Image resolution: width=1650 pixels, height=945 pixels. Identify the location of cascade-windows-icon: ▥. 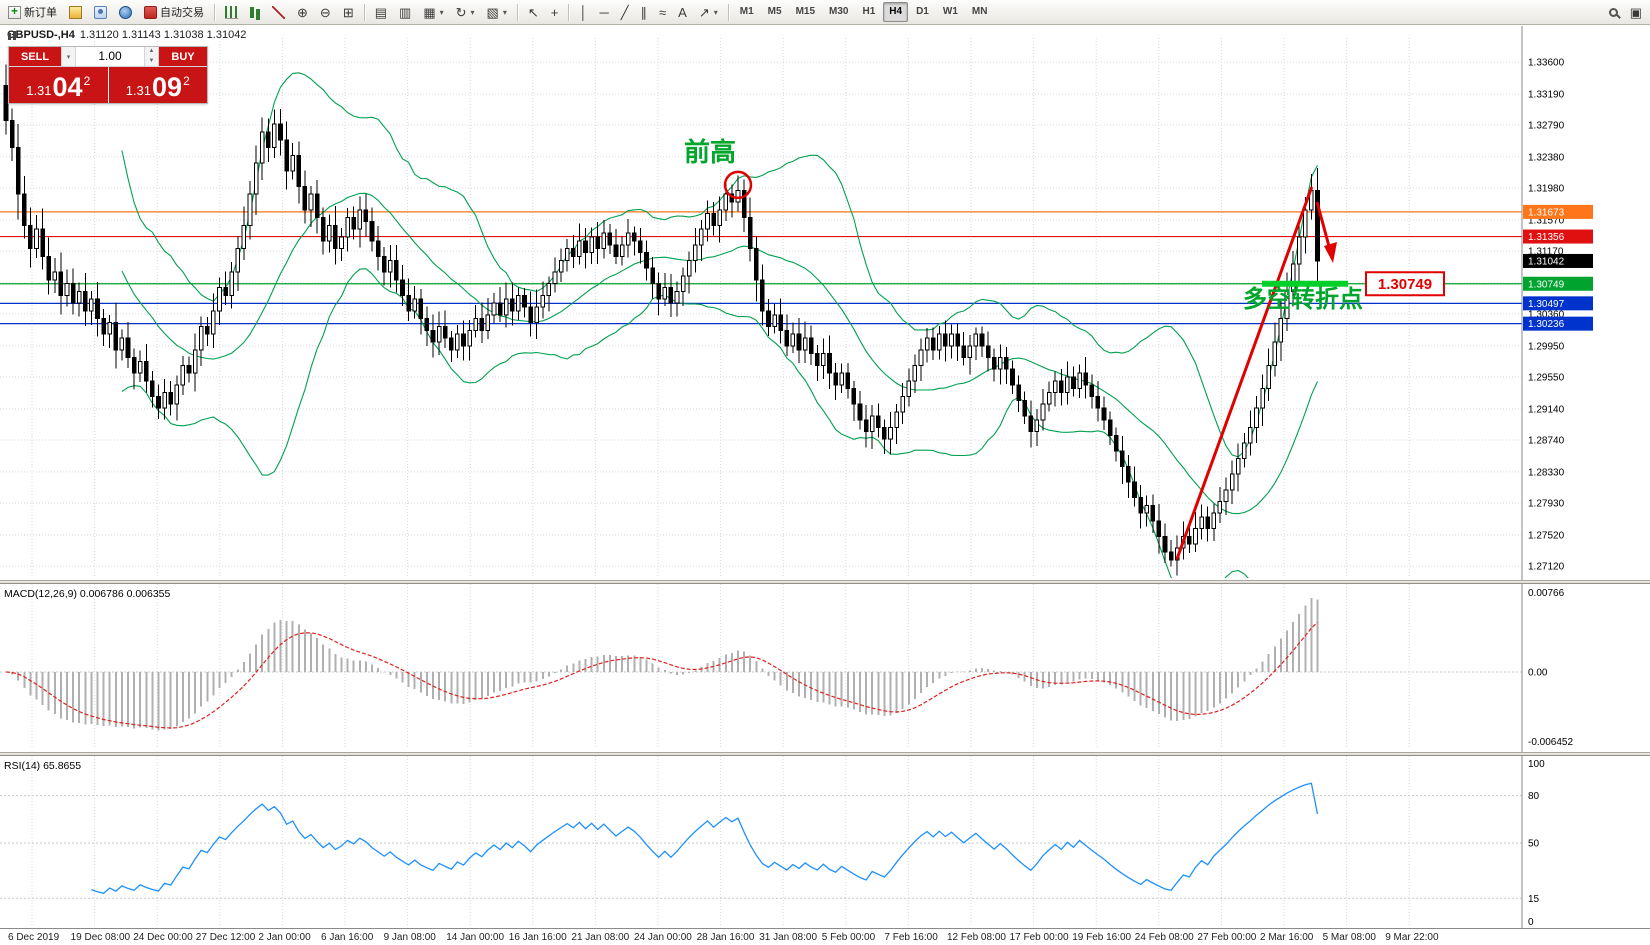
(405, 12).